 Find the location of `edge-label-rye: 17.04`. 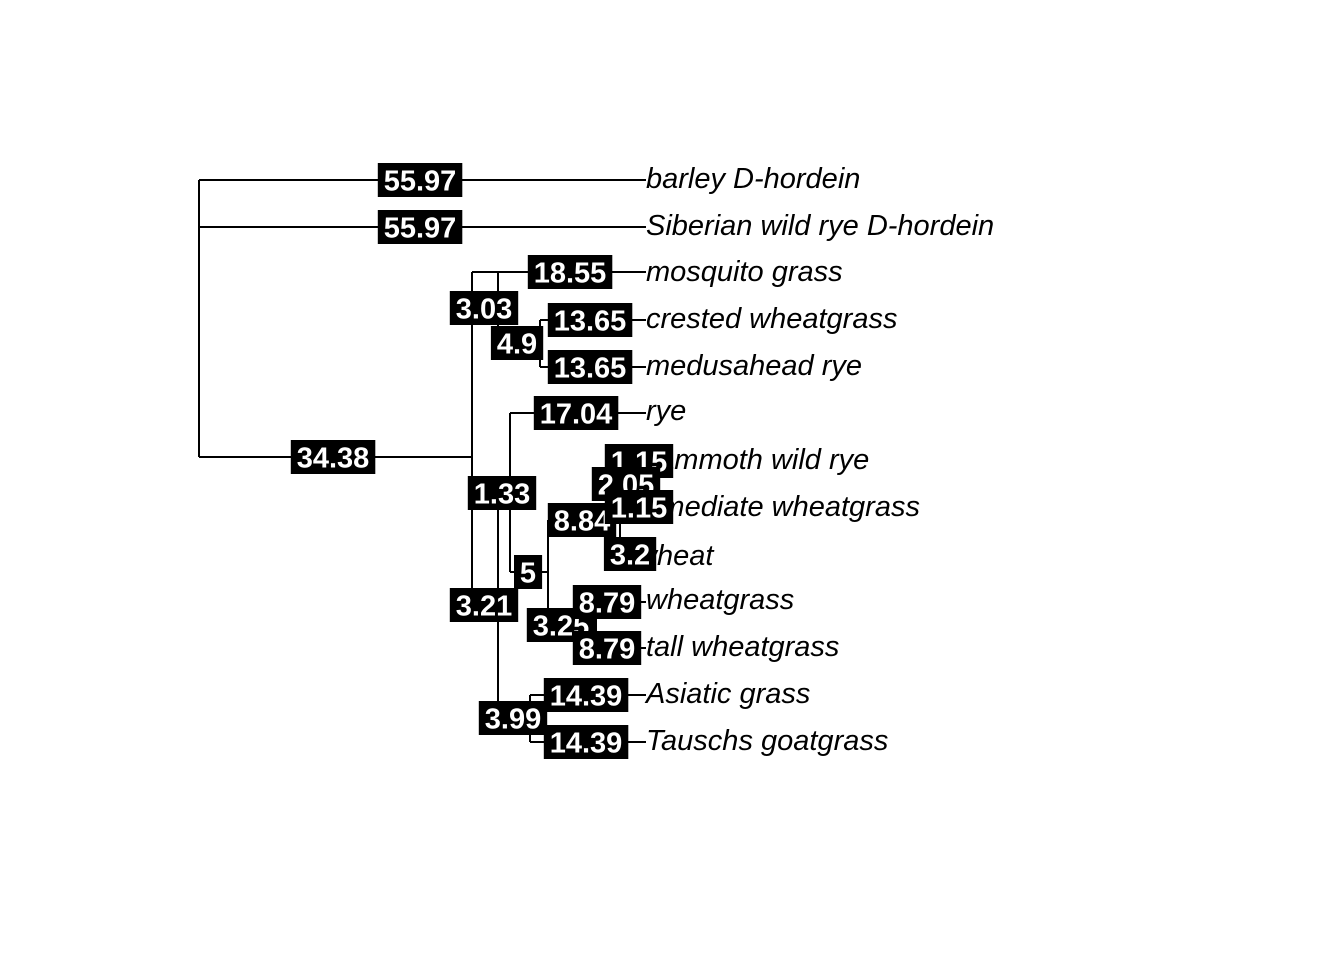

edge-label-rye: 17.04 is located at coordinates (576, 413).